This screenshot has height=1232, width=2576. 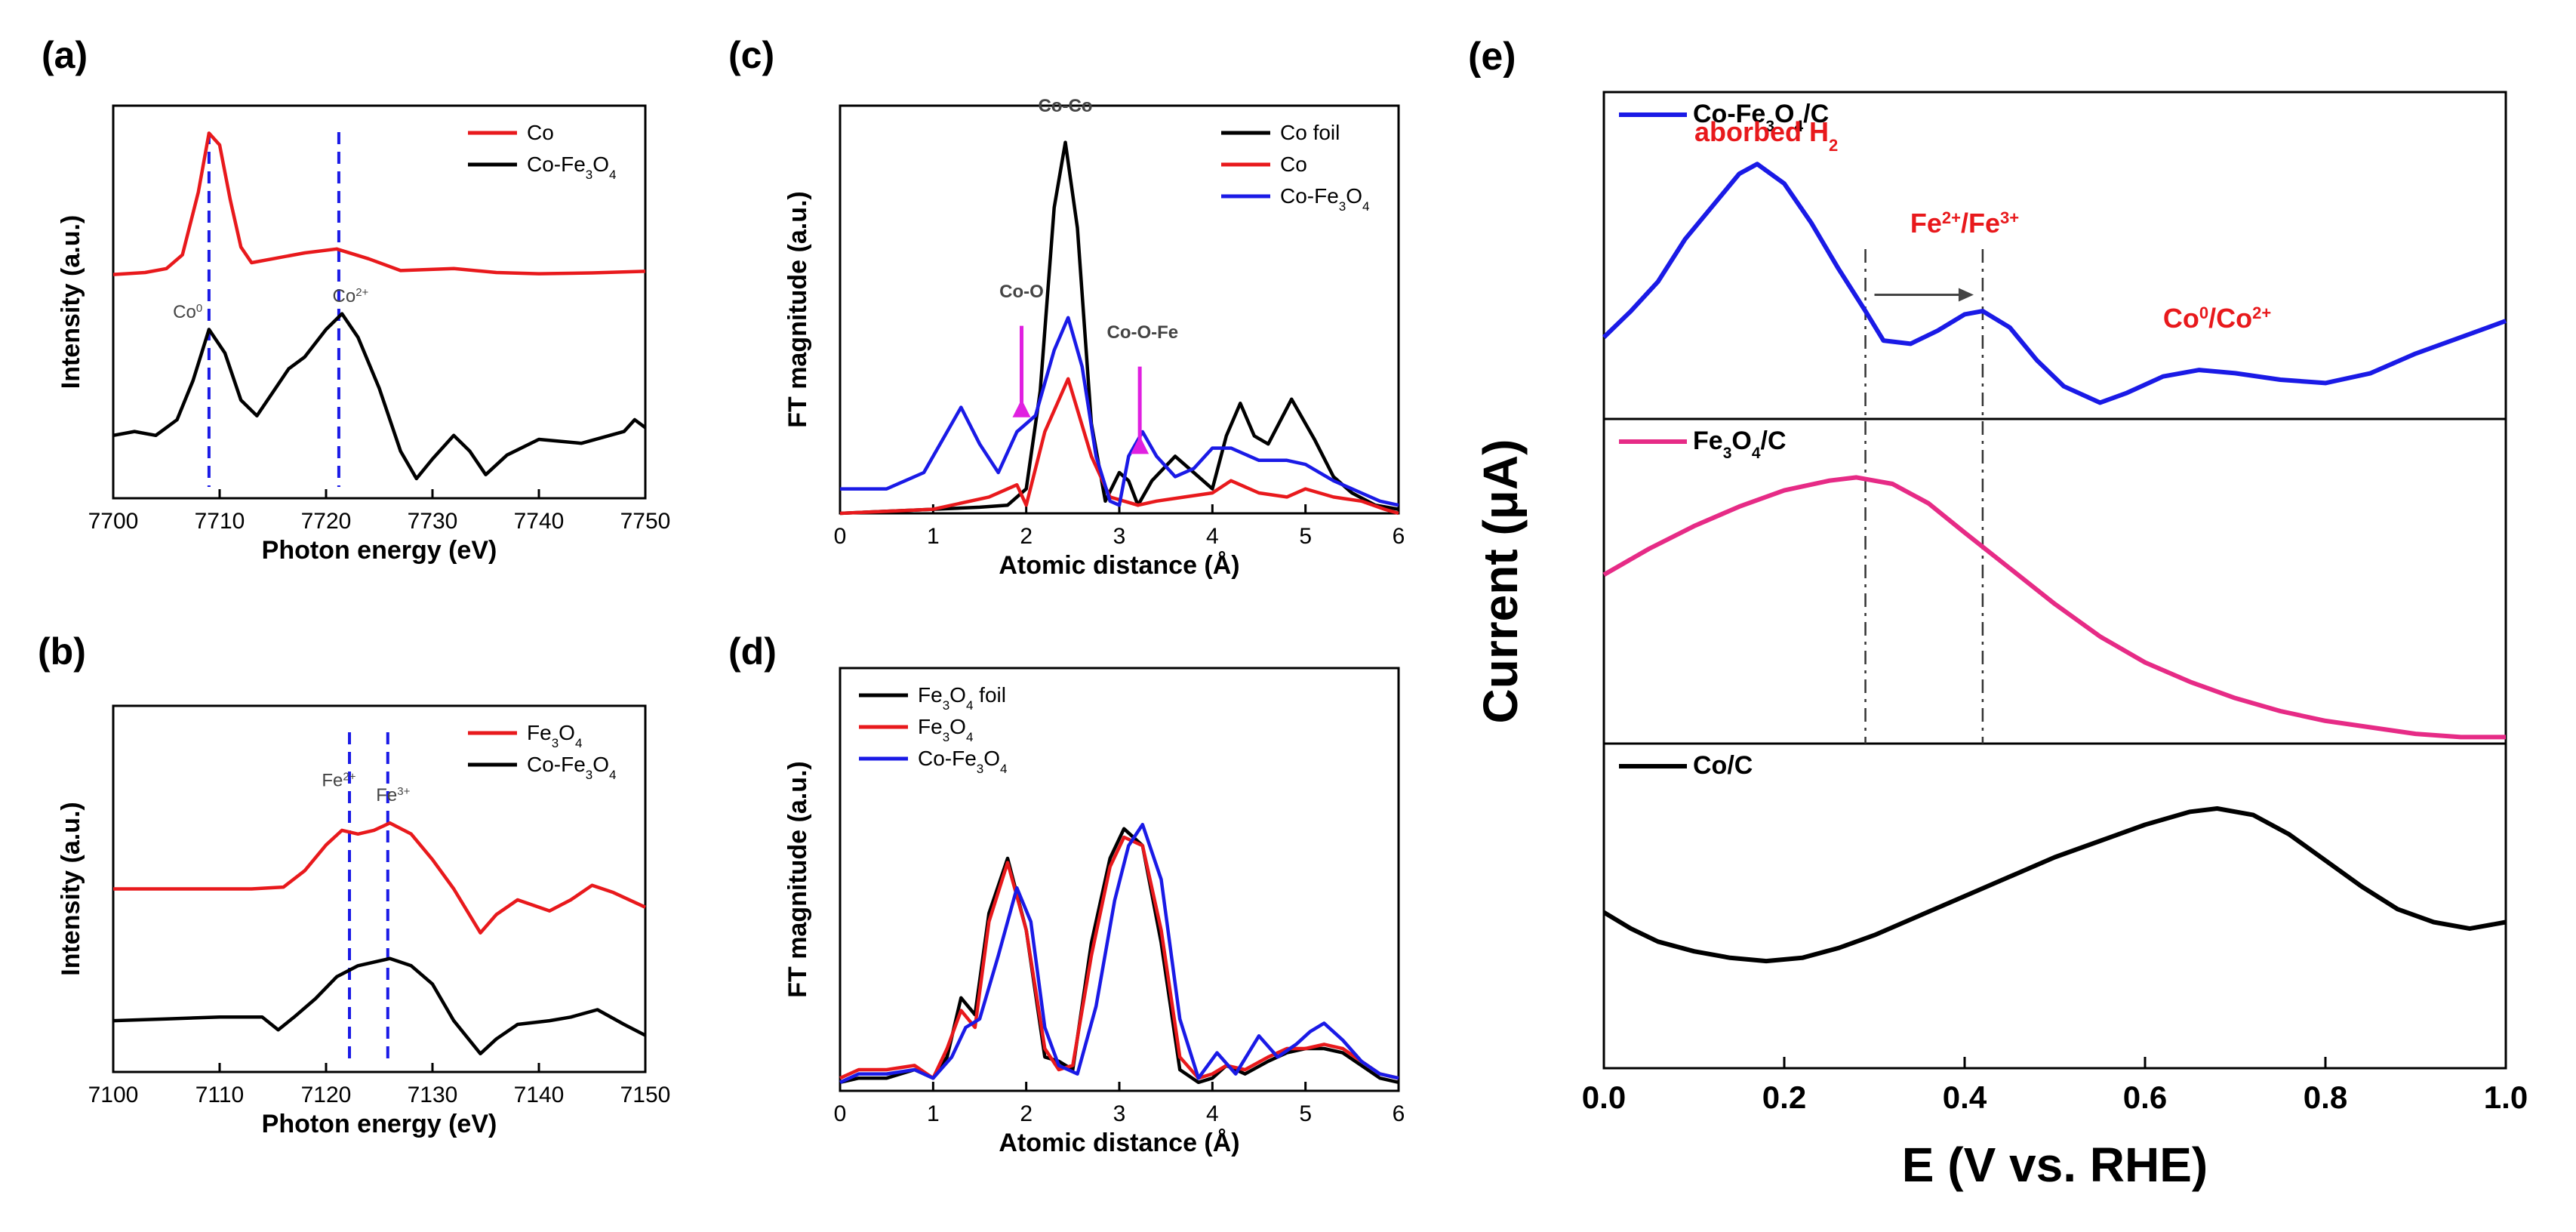 I want to click on x-tick-label: 7100, so click(x=113, y=1095).